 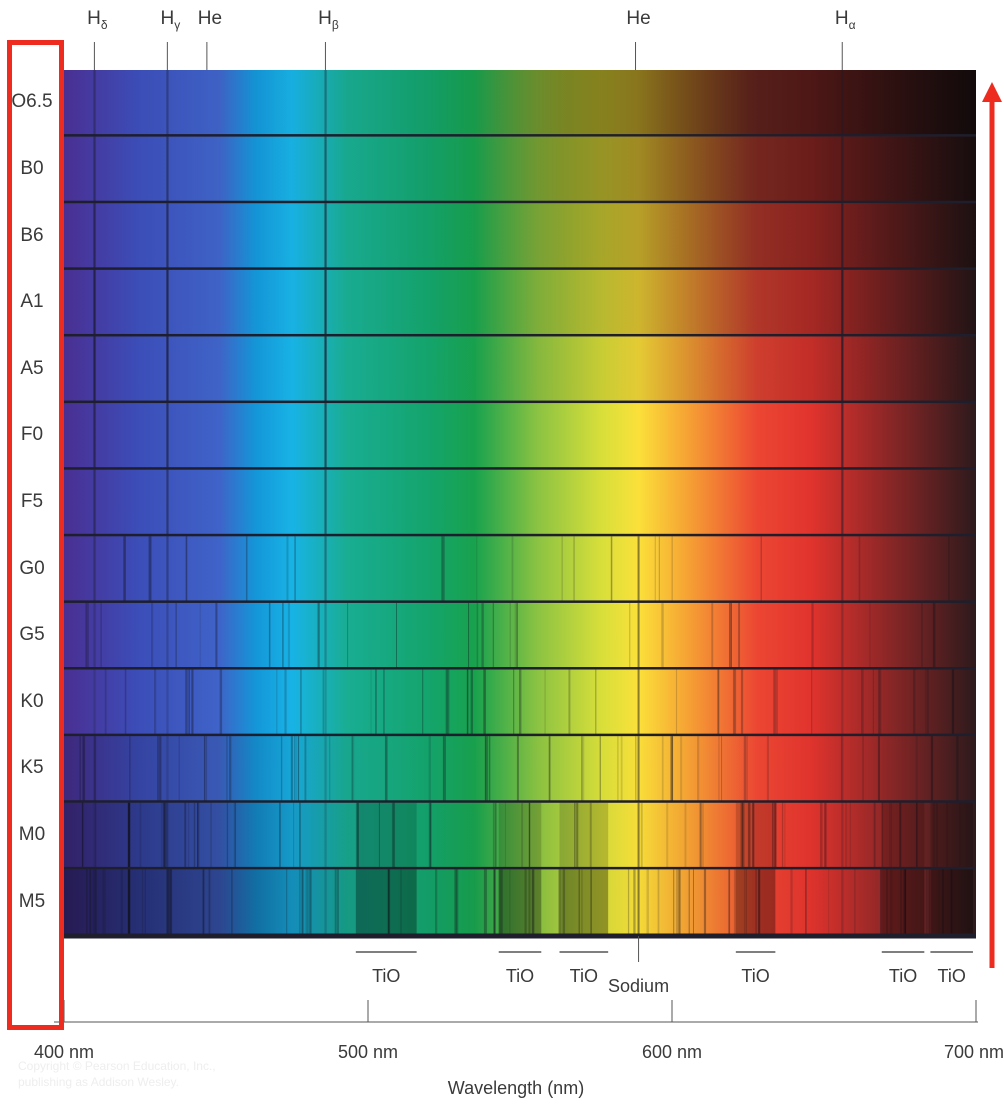 I want to click on spectral-type-label: A1, so click(x=32, y=302).